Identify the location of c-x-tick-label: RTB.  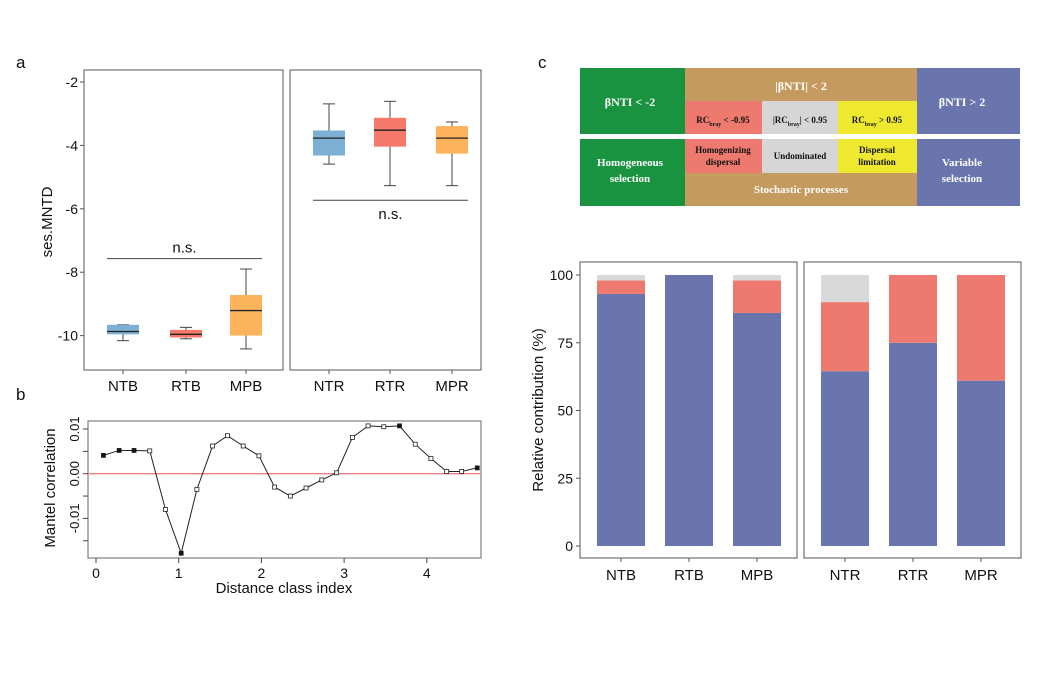
(689, 575).